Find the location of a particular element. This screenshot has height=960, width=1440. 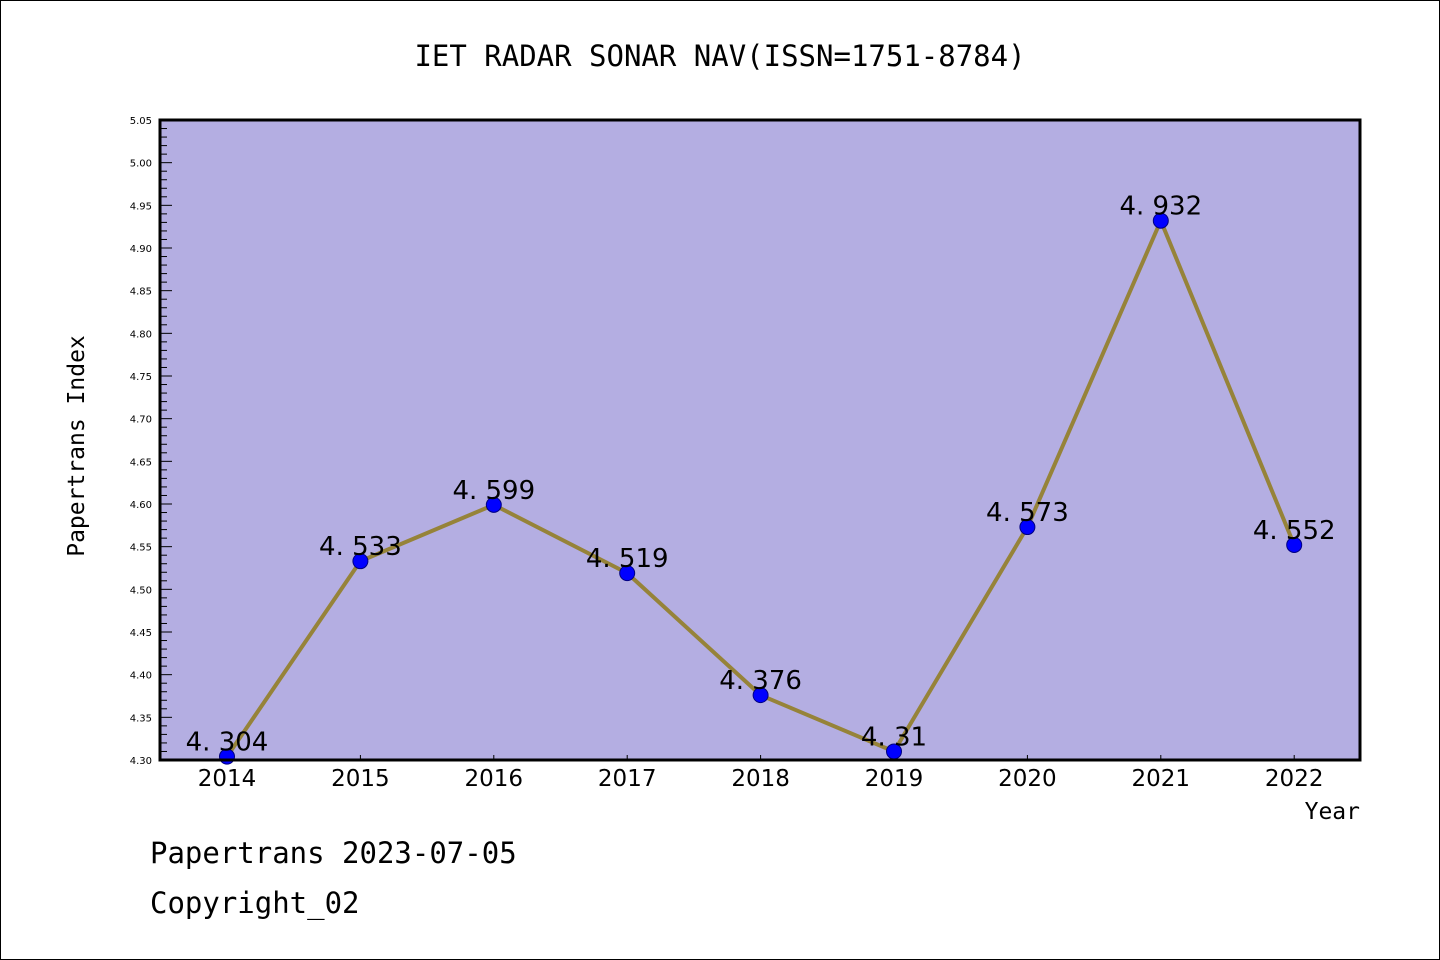

footer-copyright: Copyright_02 is located at coordinates (255, 903).